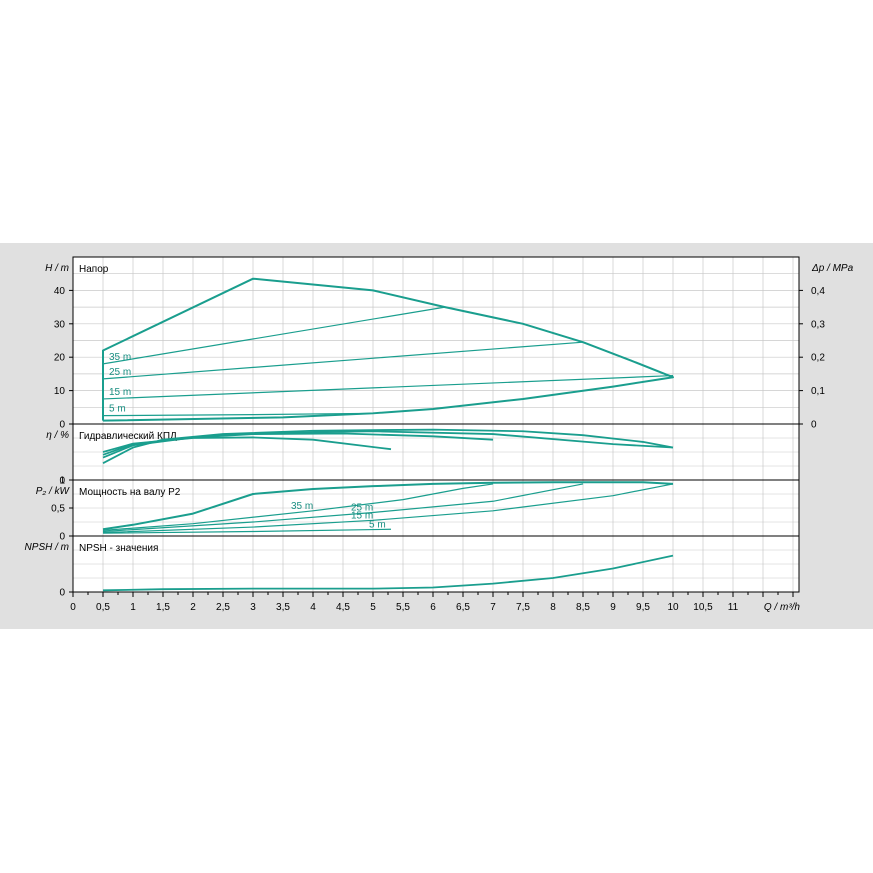 This screenshot has height=873, width=873. I want to click on power-panel-title: Мощность на валу P2, so click(130, 492).